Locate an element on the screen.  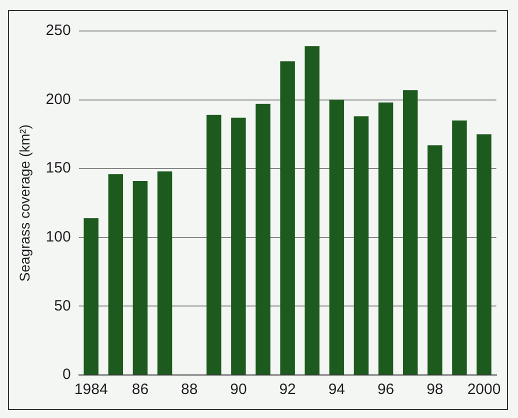
y-axis-title: Seagrass coverage (km²) is located at coordinates (24, 203).